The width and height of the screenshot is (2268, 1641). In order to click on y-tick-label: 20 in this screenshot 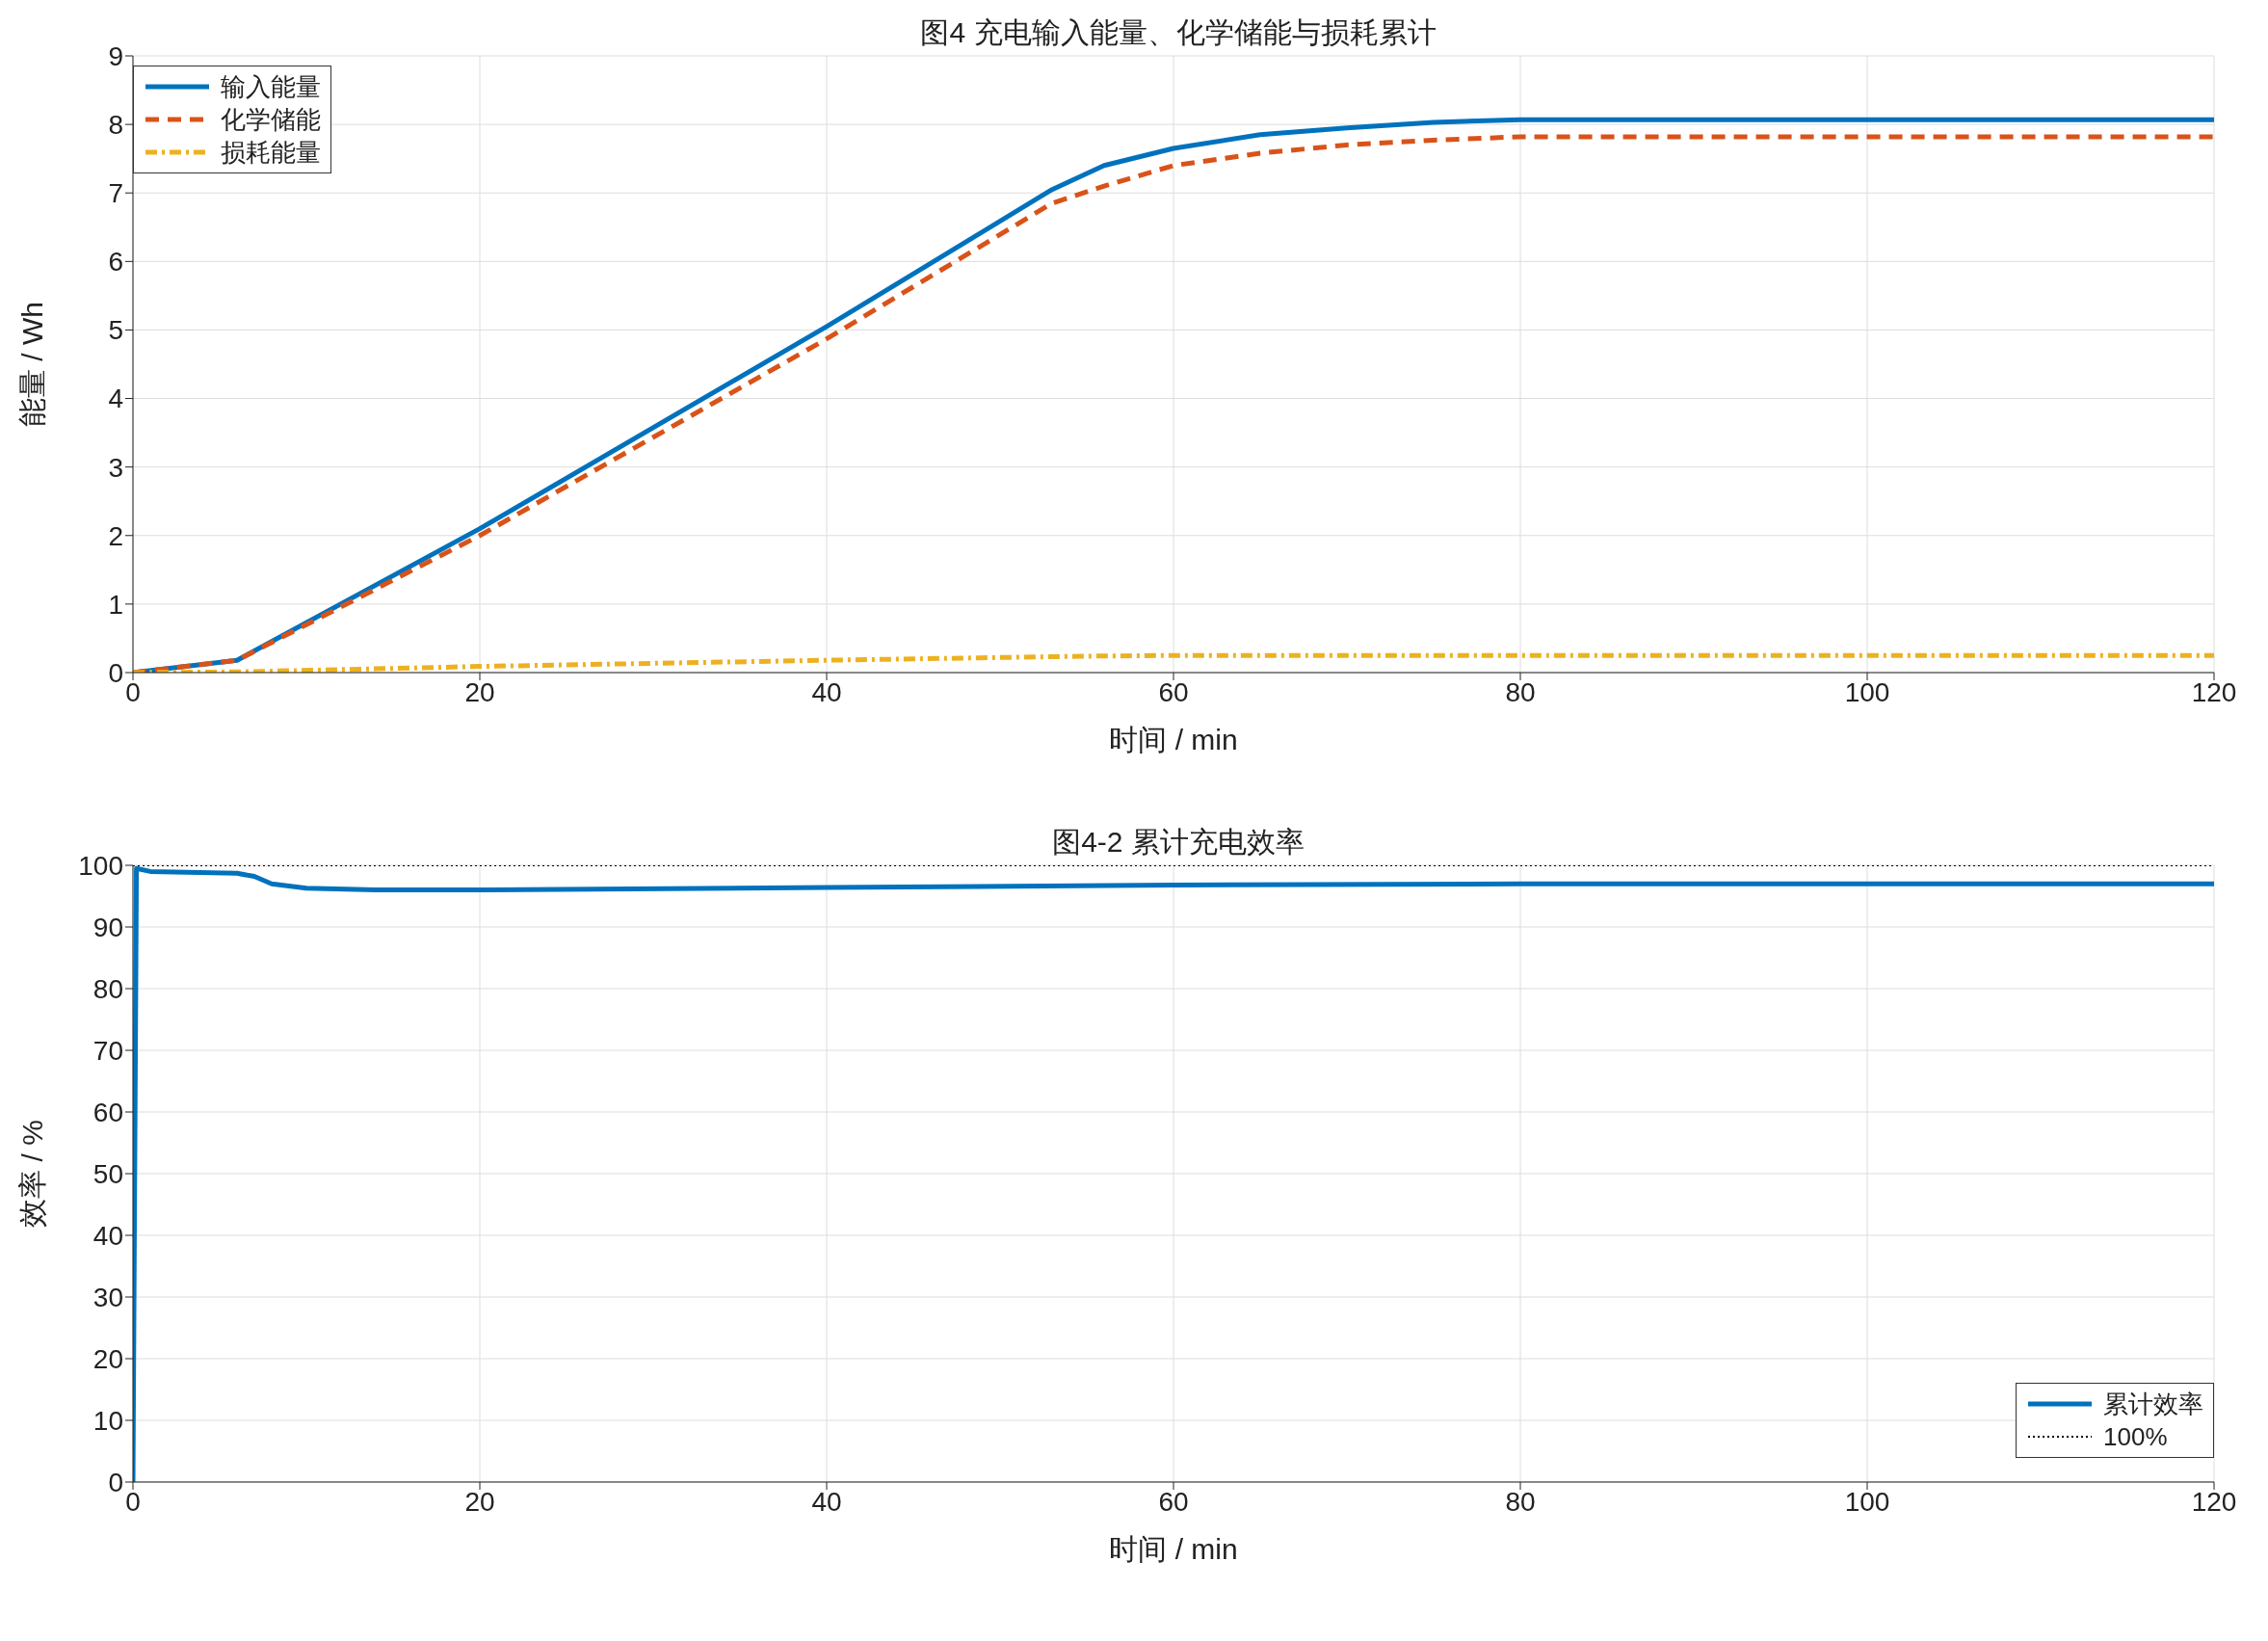, I will do `click(107, 1358)`.